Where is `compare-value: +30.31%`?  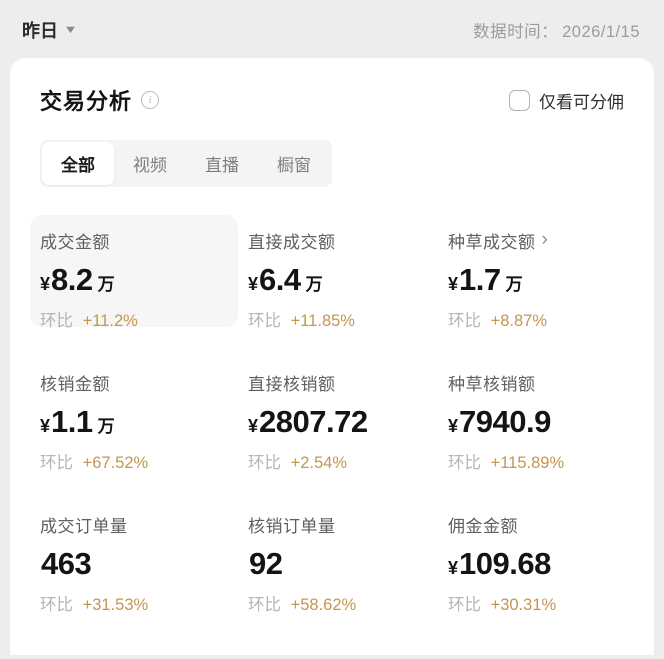
compare-value: +30.31% is located at coordinates (523, 605).